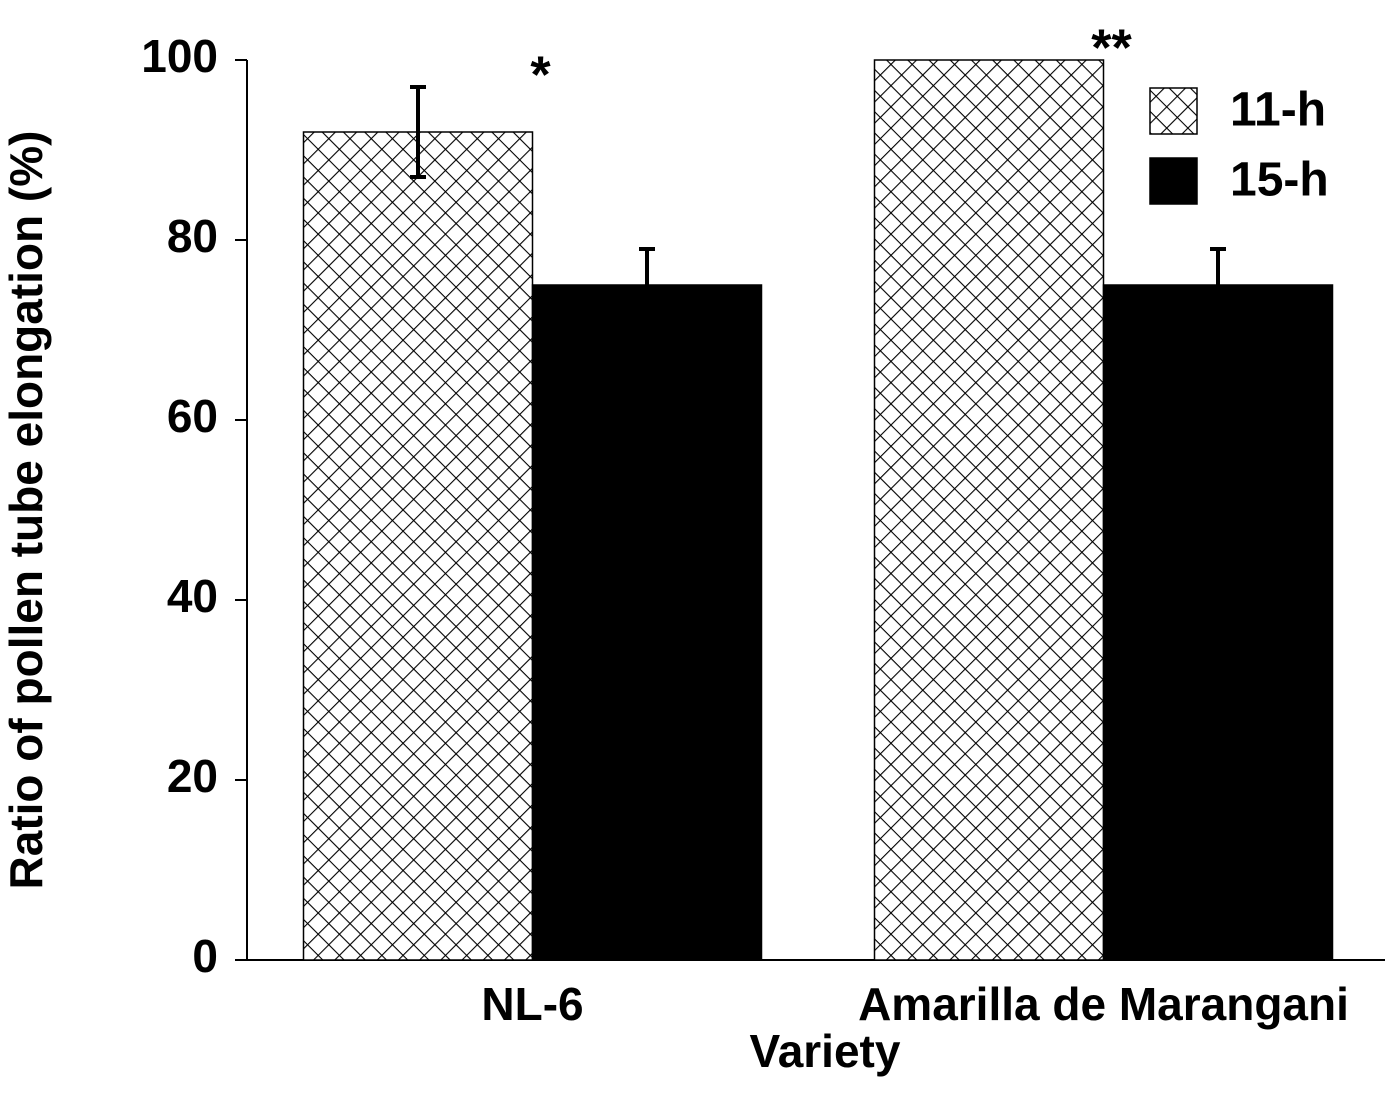 This screenshot has height=1113, width=1400. I want to click on y-tick-label: 60, so click(192, 416).